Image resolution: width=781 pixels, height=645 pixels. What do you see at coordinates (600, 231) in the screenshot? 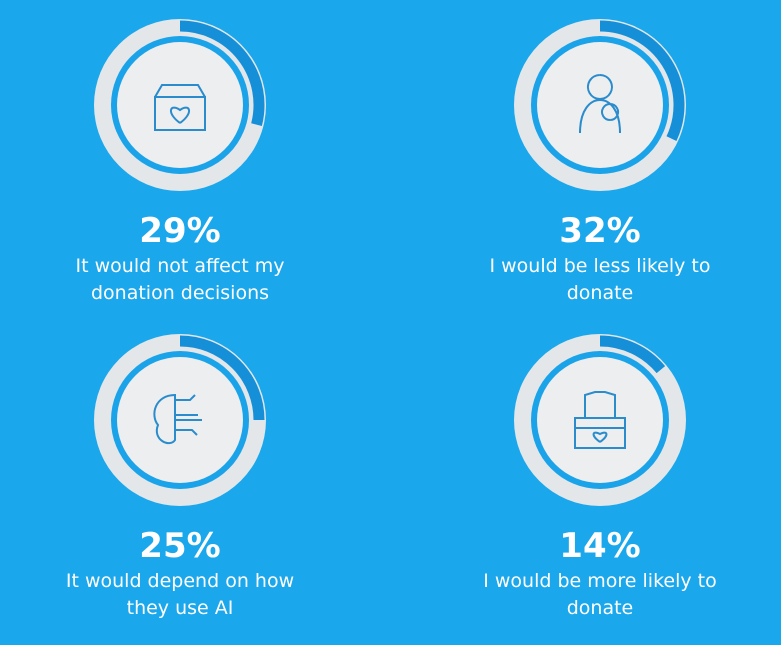
I see `value-label: 32%` at bounding box center [600, 231].